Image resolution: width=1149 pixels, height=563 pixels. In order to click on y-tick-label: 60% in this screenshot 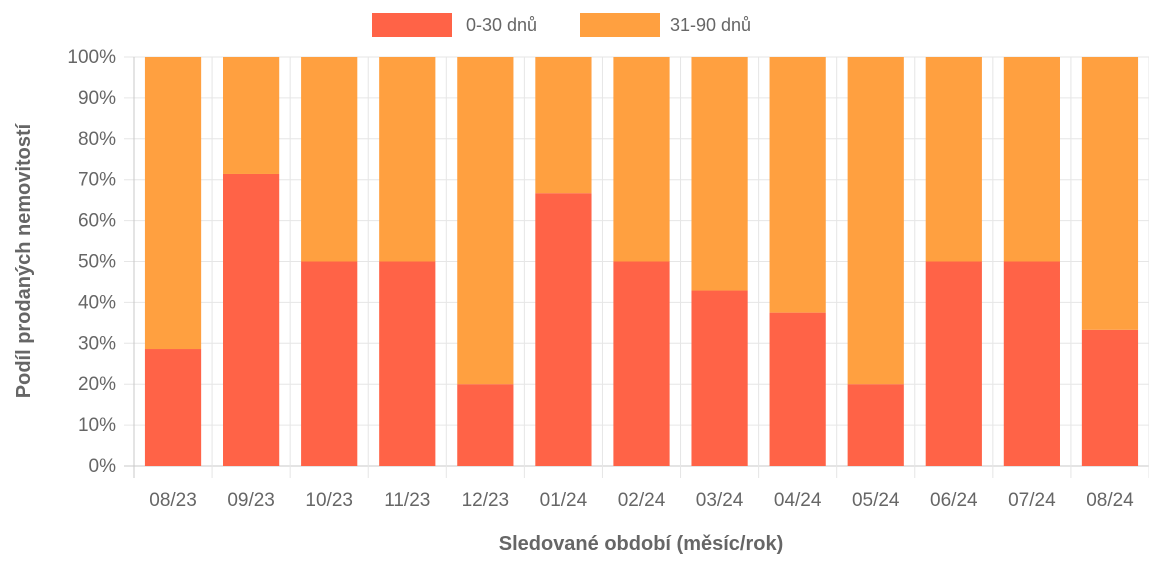, I will do `click(97, 221)`.